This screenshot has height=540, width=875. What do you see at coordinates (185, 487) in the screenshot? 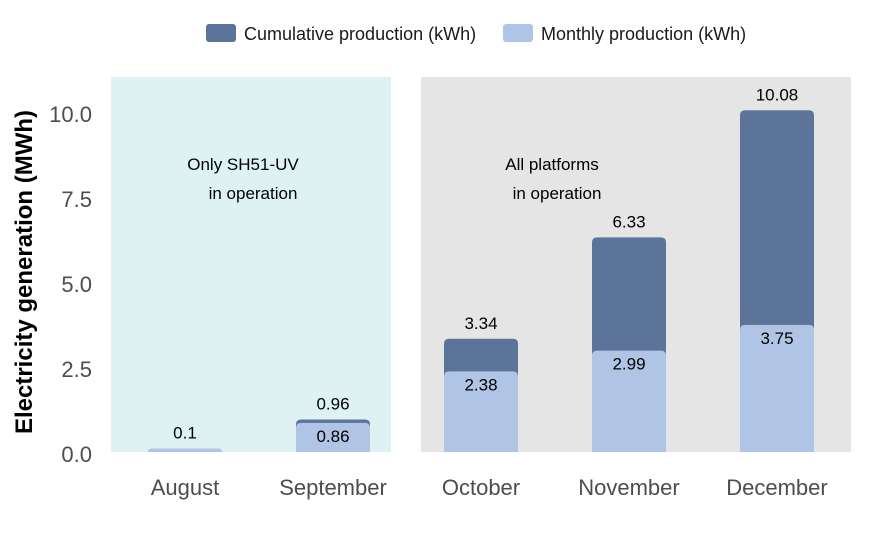
I see `x-tick-label-august: August` at bounding box center [185, 487].